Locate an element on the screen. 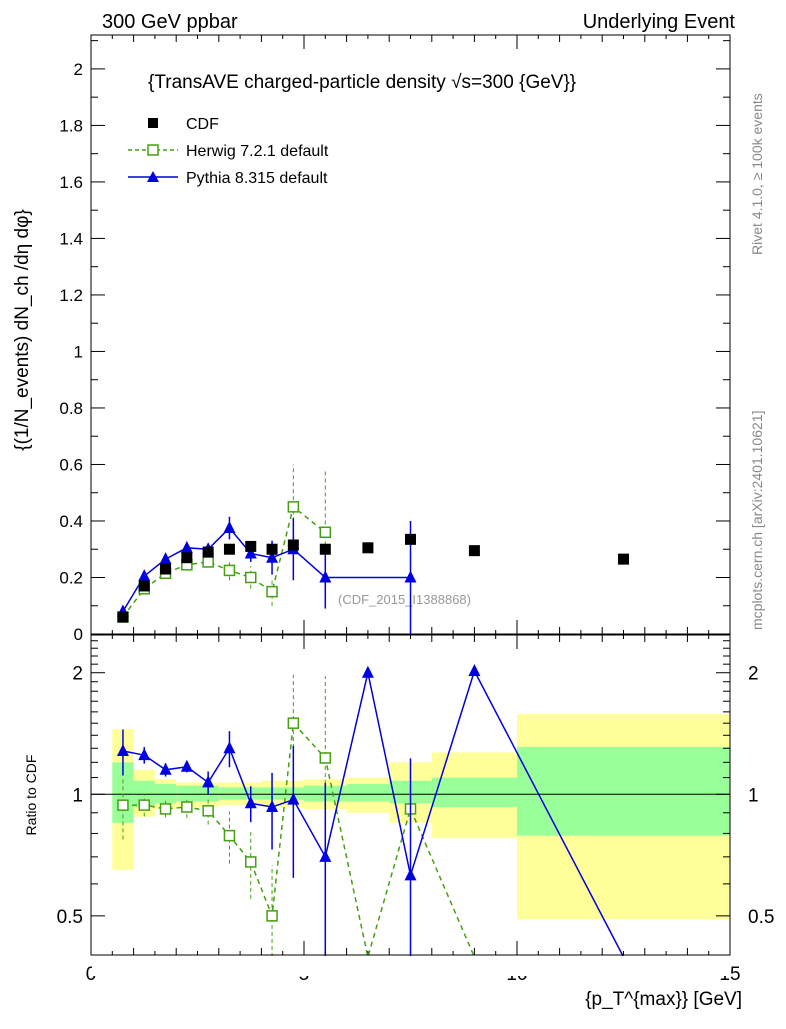 The height and width of the screenshot is (1029, 786). legend-herwig-marker is located at coordinates (153, 150).